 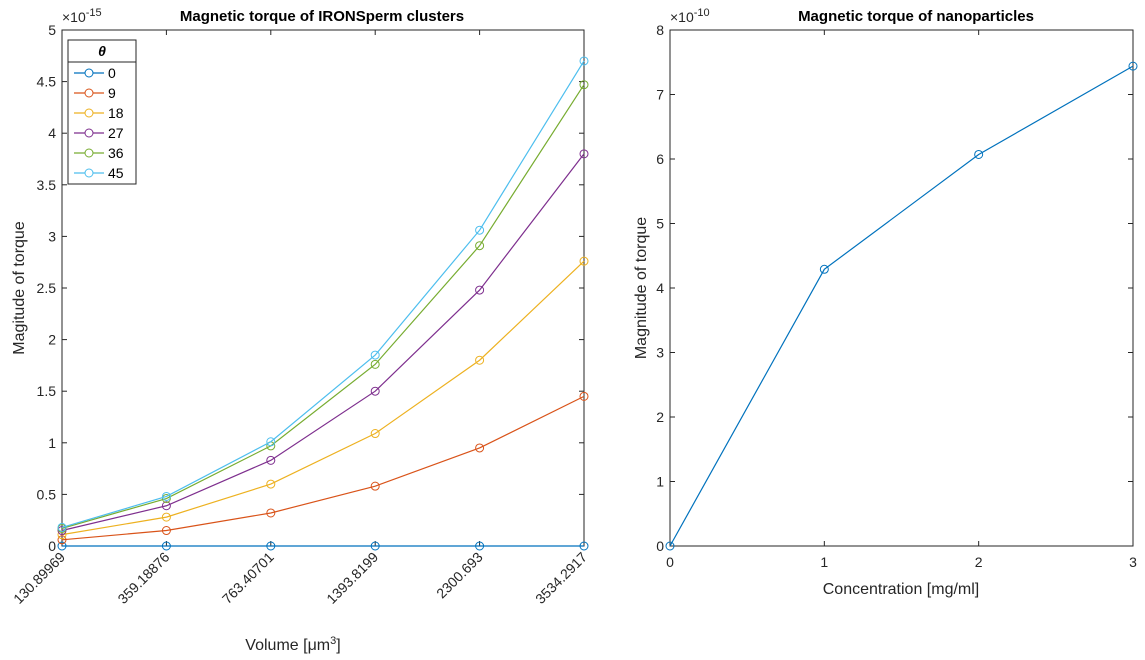 What do you see at coordinates (47, 288) in the screenshot?
I see `y-tick-label: 2.5` at bounding box center [47, 288].